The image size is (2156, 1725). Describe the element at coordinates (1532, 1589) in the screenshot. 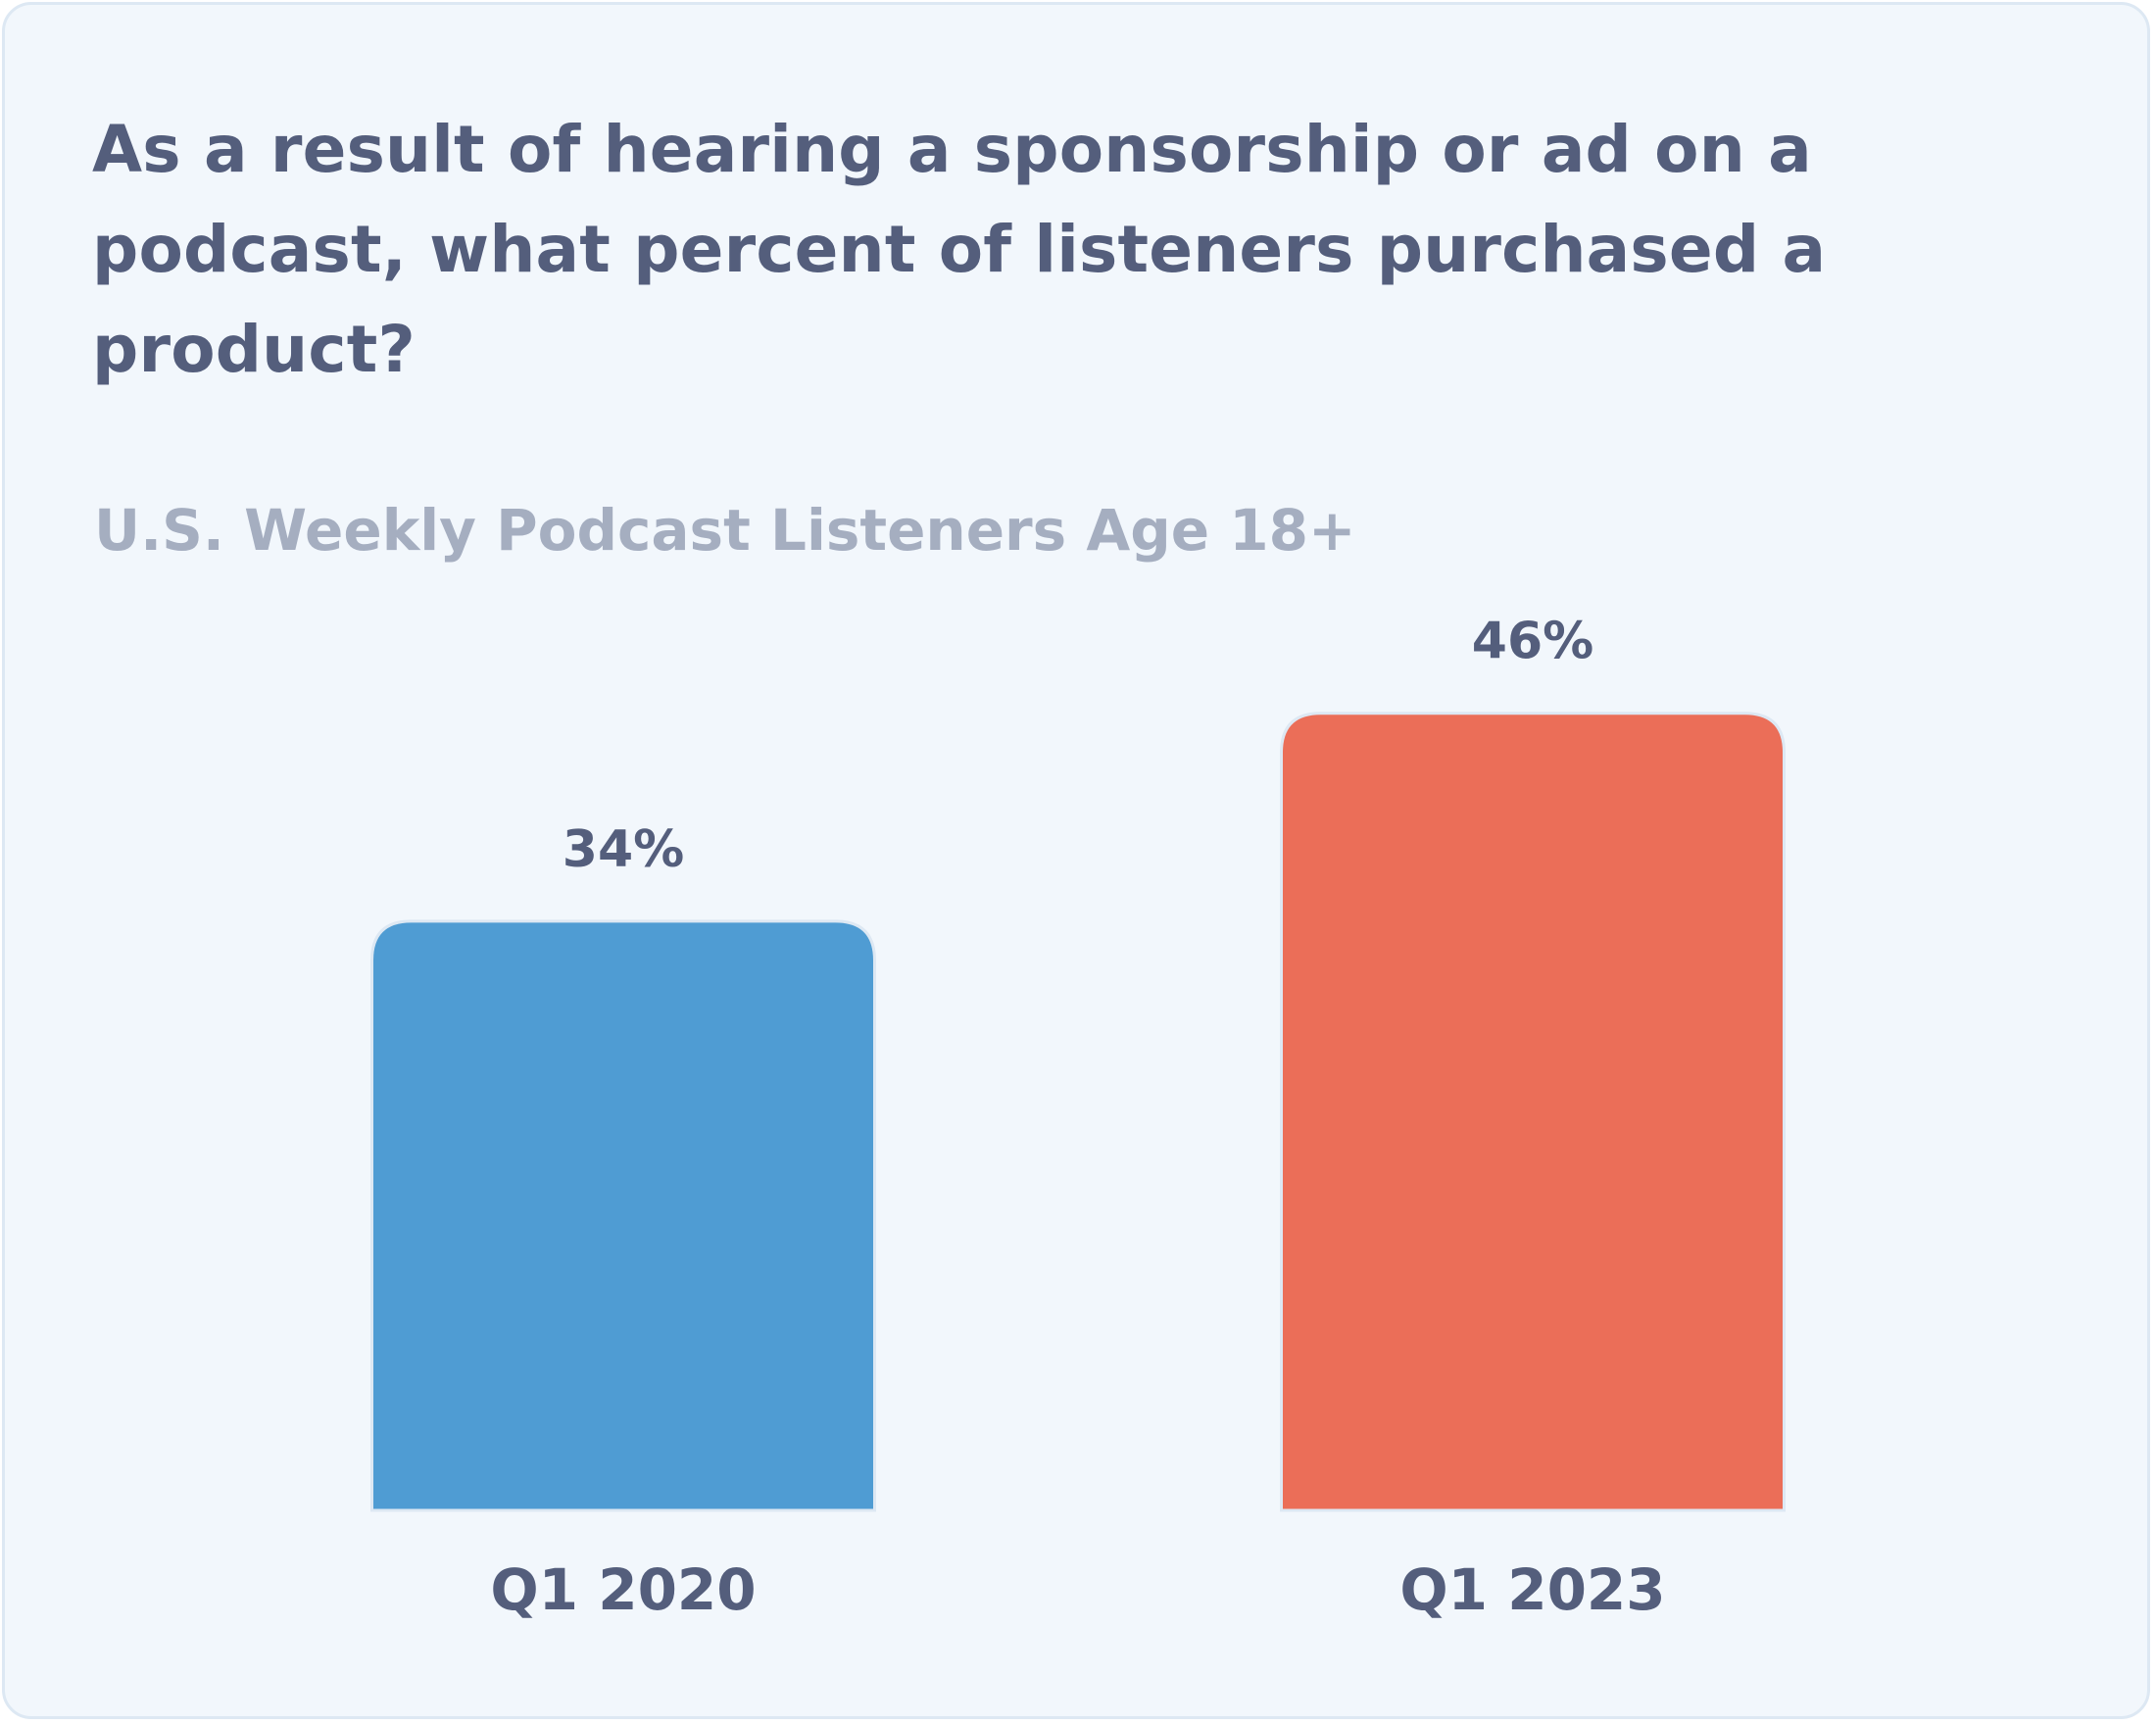

I see `x-tick-label: Q1 2023` at that location.